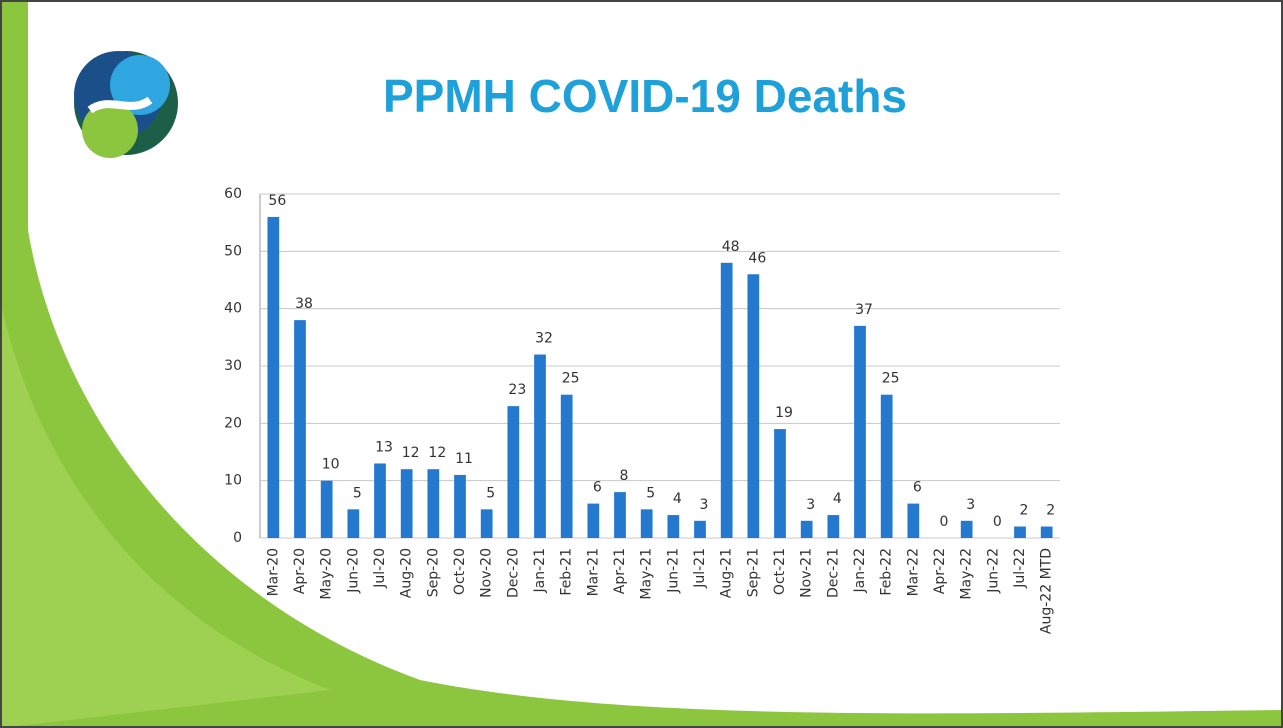 The width and height of the screenshot is (1283, 728). Describe the element at coordinates (727, 573) in the screenshot. I see `x-tick-label: Aug-21` at that location.